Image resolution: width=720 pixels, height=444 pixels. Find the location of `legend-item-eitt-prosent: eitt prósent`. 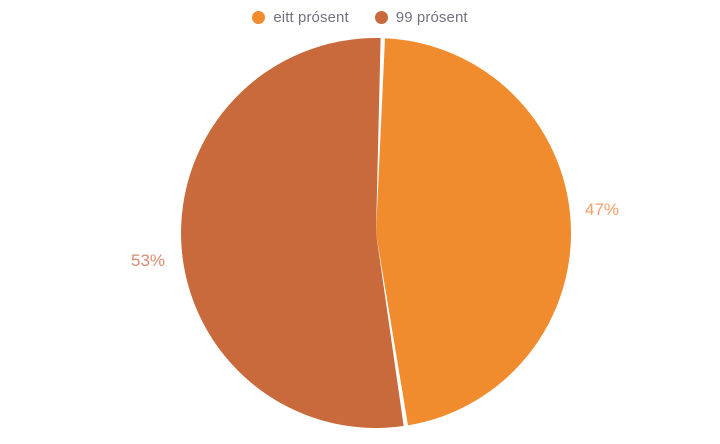

legend-item-eitt-prosent: eitt prósent is located at coordinates (300, 17).